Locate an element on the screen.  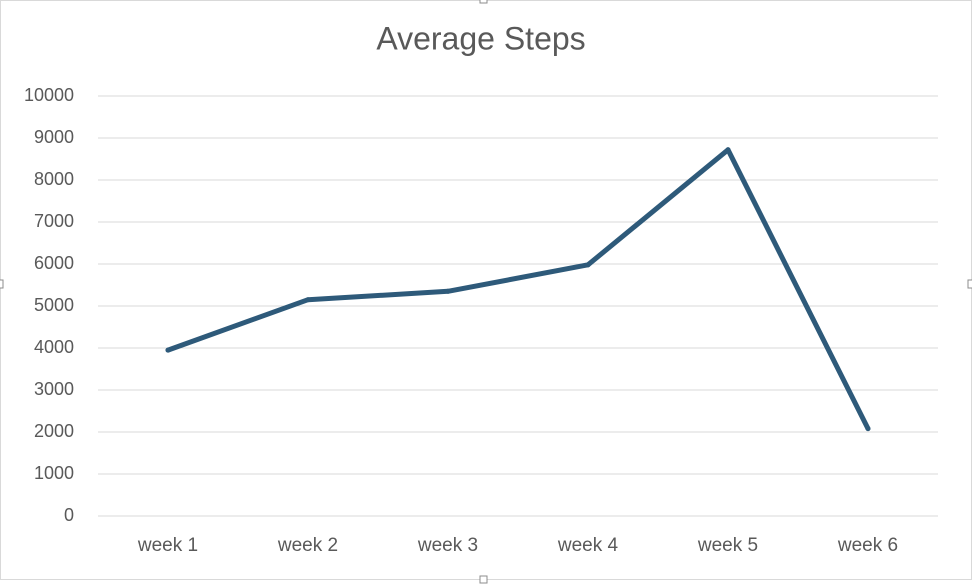
resize-handle-bottom is located at coordinates (483, 579).